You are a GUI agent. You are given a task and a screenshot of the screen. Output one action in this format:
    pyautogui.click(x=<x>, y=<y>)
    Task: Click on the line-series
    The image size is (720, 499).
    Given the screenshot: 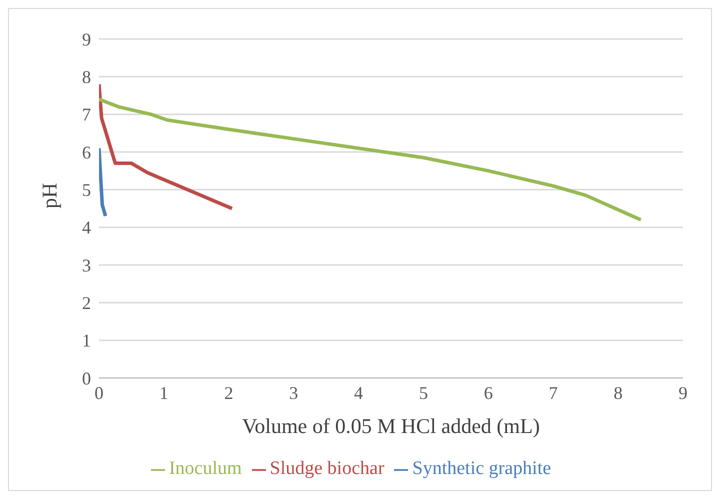 What is the action you would take?
    pyautogui.click(x=166, y=146)
    